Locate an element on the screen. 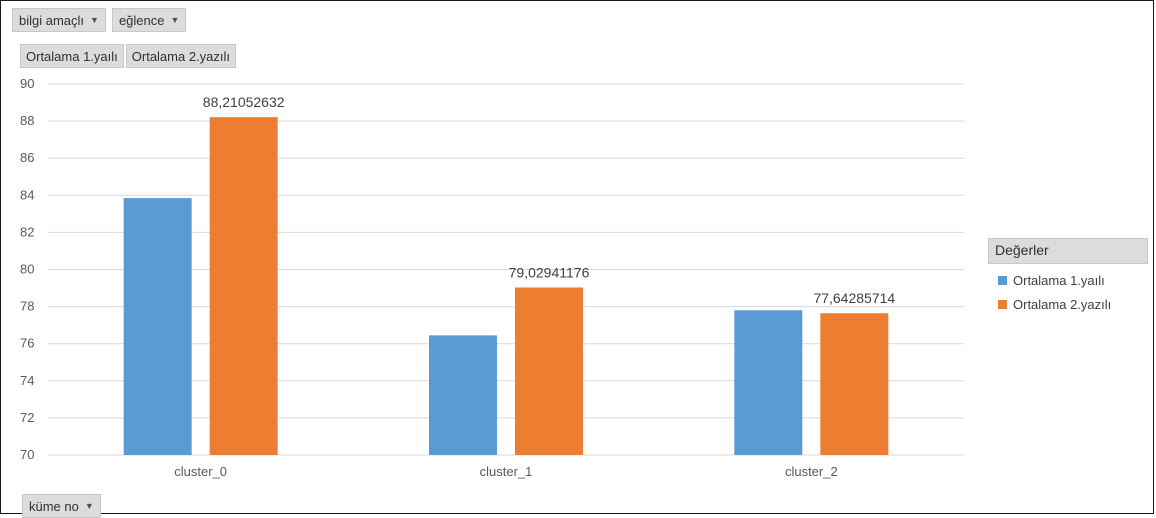 This screenshot has width=1156, height=518. filter-label: bilgi amaçlı is located at coordinates (52, 20).